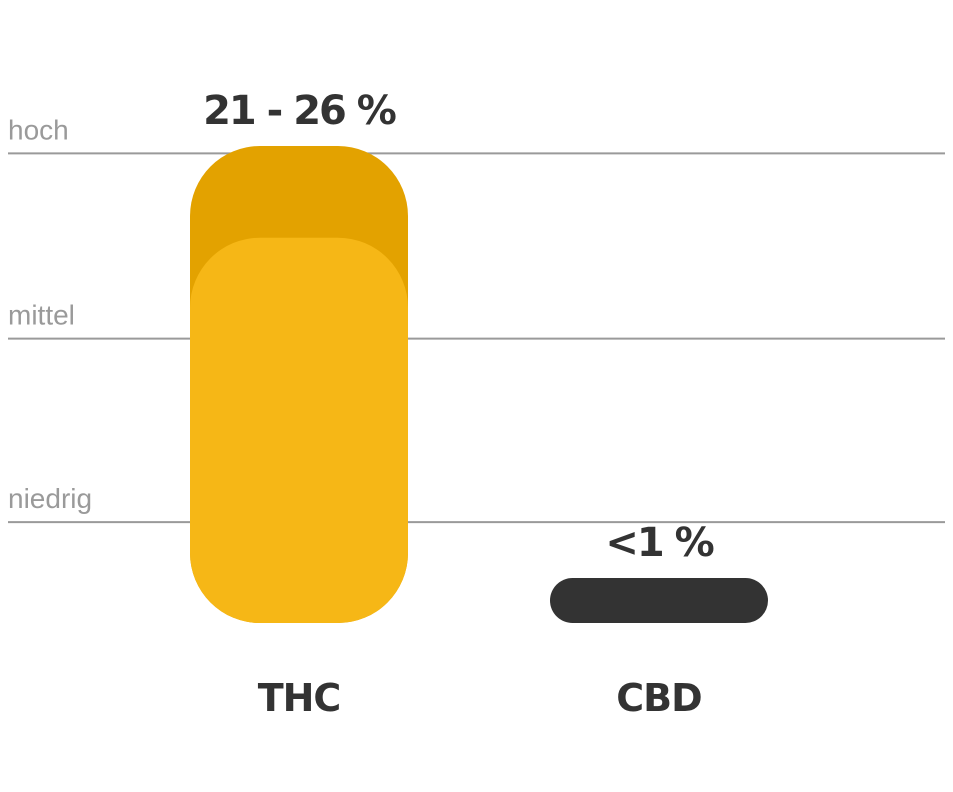 Image resolution: width=953 pixels, height=792 pixels. What do you see at coordinates (658, 698) in the screenshot?
I see `category-label: CBD` at bounding box center [658, 698].